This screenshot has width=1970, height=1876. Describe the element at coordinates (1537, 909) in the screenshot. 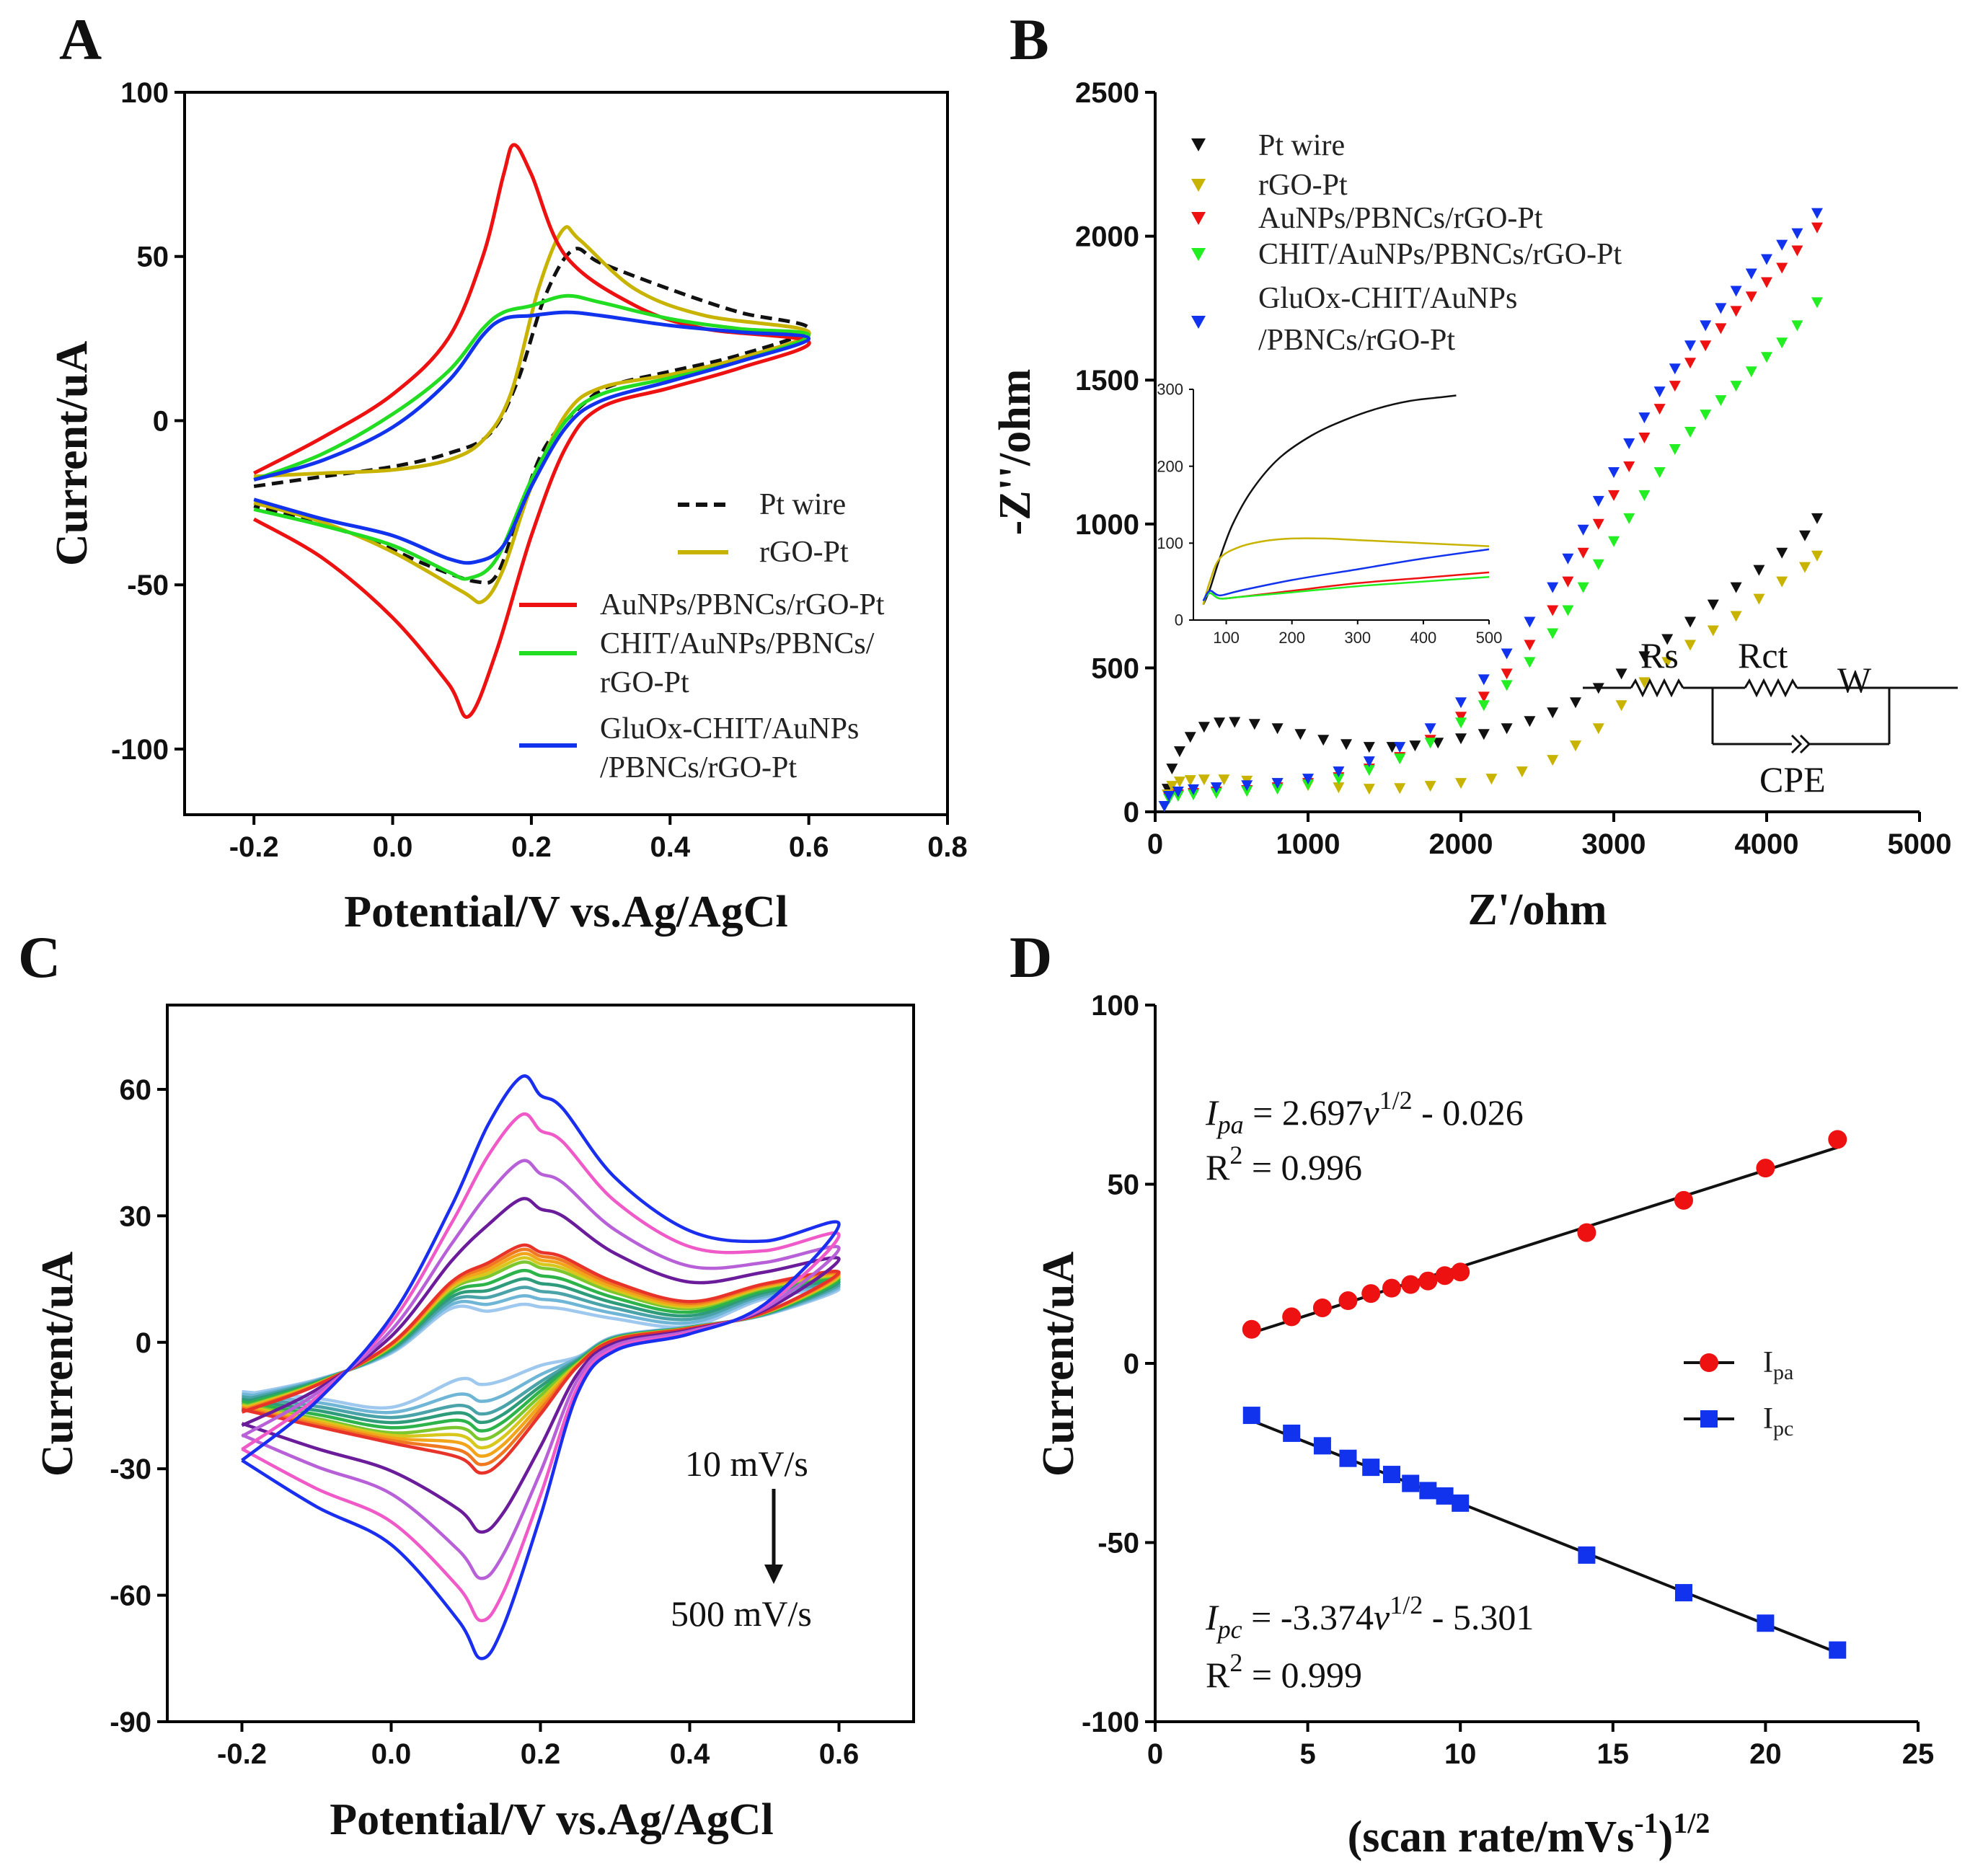

I see `panel-b-xlabel: Z'/ohm` at that location.